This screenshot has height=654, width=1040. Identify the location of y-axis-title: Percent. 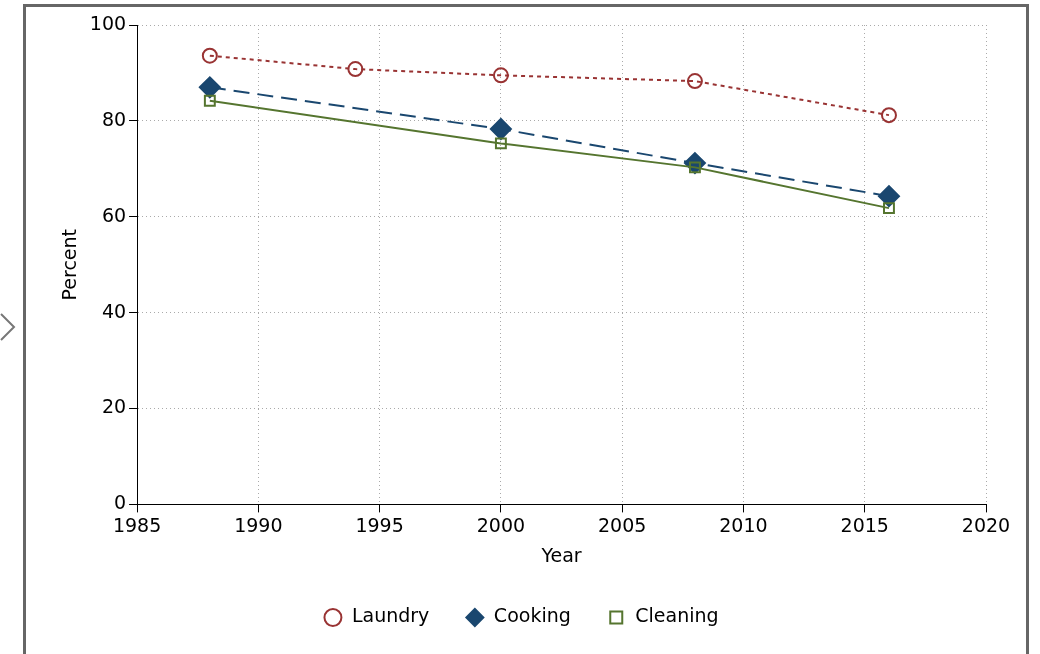
(69, 264).